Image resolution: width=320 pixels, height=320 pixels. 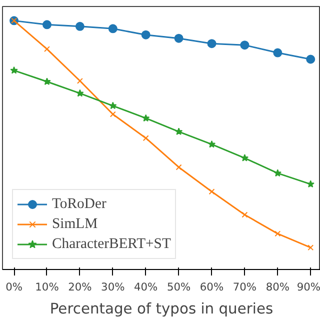 I want to click on legend-label: CharacterBERT+ST, so click(x=111, y=244).